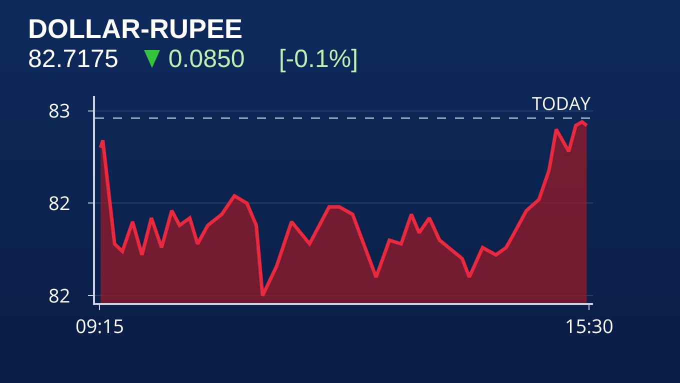  What do you see at coordinates (589, 325) in the screenshot?
I see `x-tick-label: 15:30` at bounding box center [589, 325].